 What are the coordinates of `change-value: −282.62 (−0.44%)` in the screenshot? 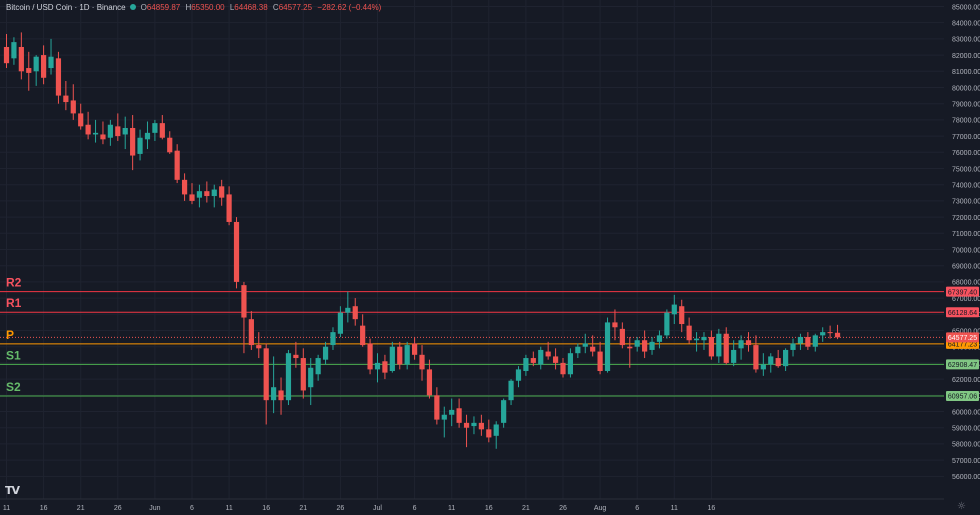 It's located at (349, 7).